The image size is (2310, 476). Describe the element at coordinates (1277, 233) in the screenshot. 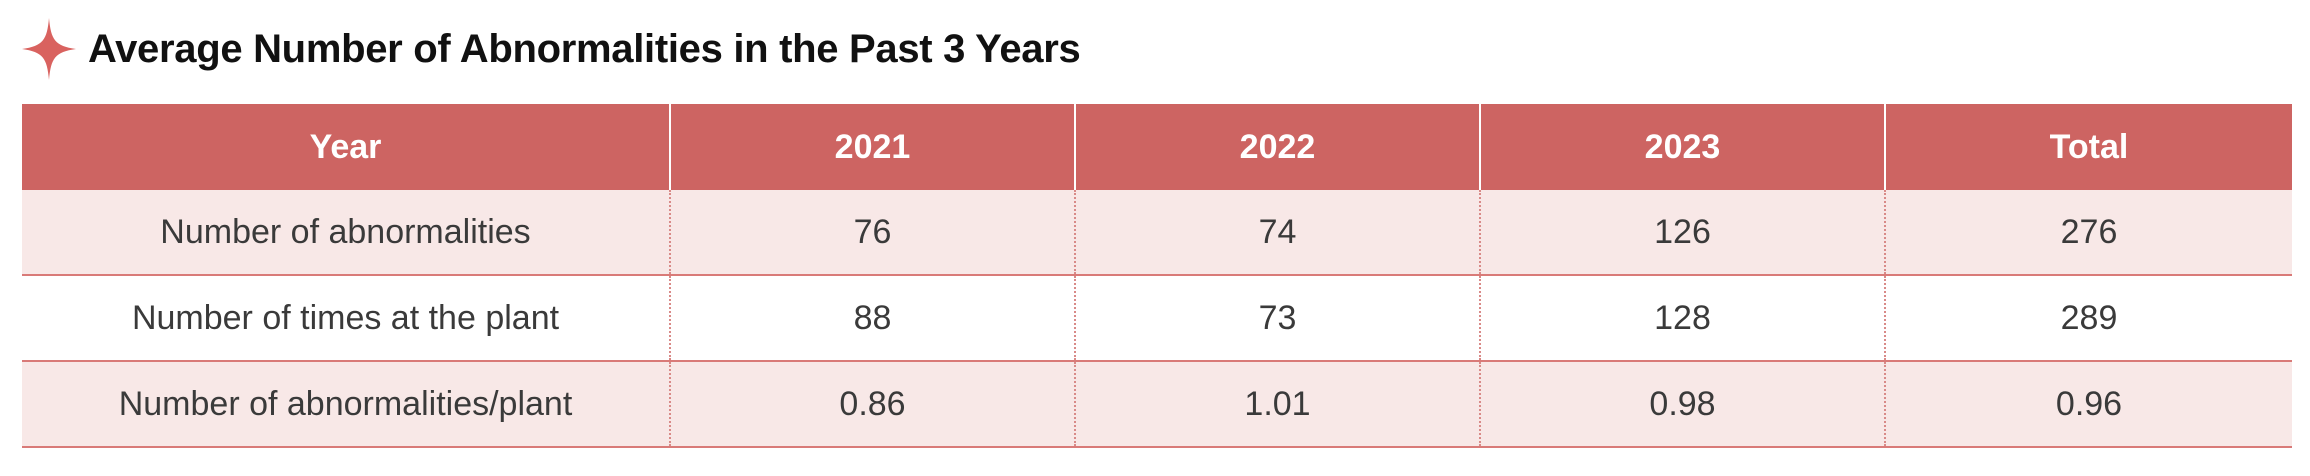

I see `table-cell: 74` at that location.